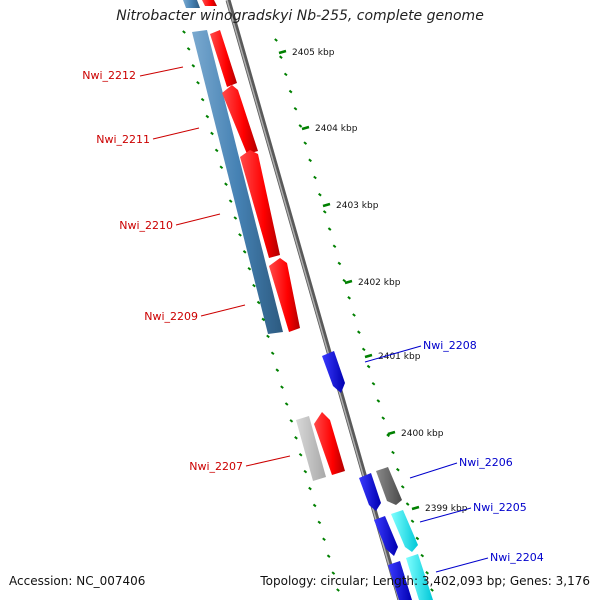  Describe the element at coordinates (486, 462) in the screenshot. I see `gene-label-nwi-2206: Nwi_2206` at that location.